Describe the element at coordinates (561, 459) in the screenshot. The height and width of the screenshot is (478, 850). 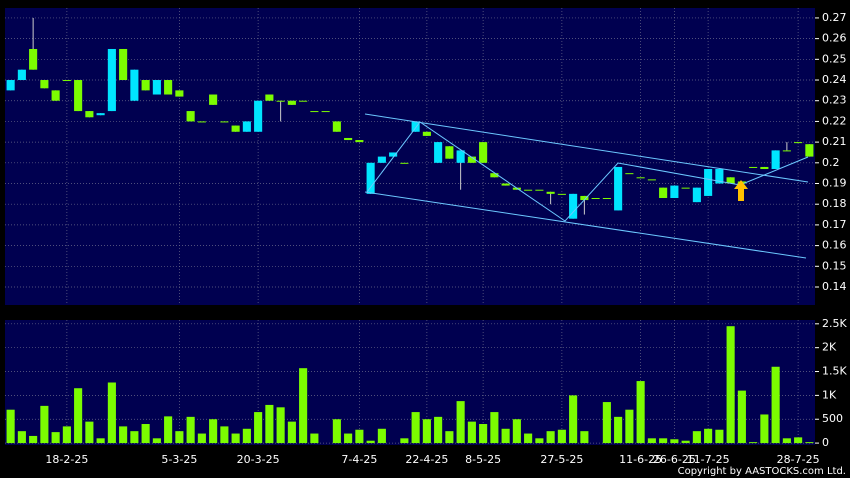
I see `x-tick-label: 27-5-25` at that location.